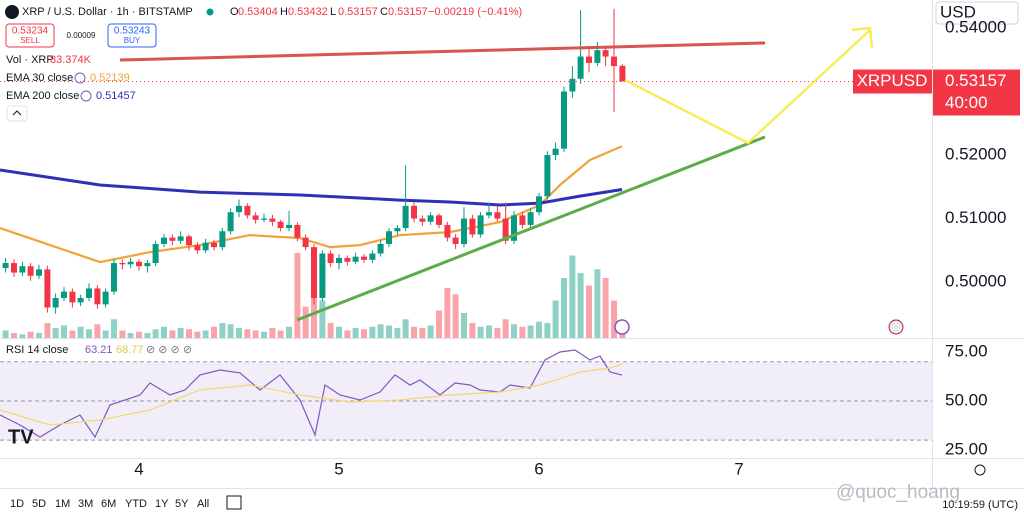  What do you see at coordinates (17, 113) in the screenshot?
I see `collapse-button` at bounding box center [17, 113].